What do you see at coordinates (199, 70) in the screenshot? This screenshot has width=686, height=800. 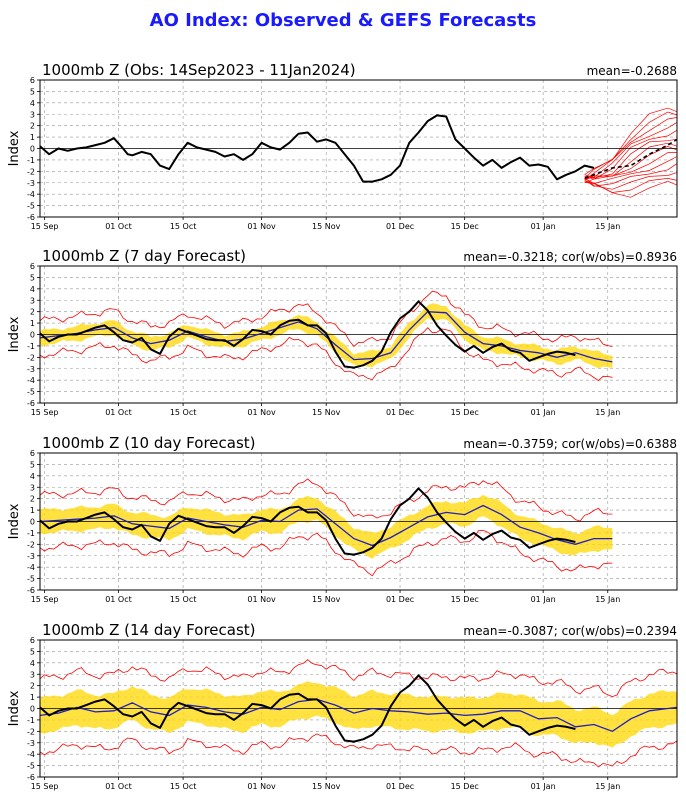 I see `panel-title: 1000mb Z (Obs: 14Sep2023 - 11Jan2024)` at bounding box center [199, 70].